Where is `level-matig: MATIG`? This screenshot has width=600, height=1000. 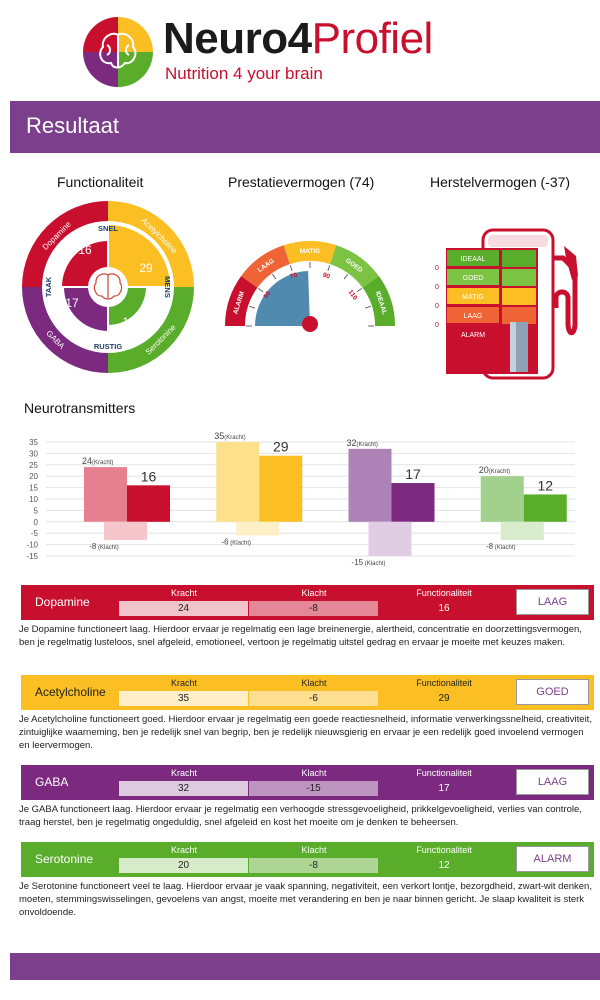
level-matig: MATIG is located at coordinates (473, 297).